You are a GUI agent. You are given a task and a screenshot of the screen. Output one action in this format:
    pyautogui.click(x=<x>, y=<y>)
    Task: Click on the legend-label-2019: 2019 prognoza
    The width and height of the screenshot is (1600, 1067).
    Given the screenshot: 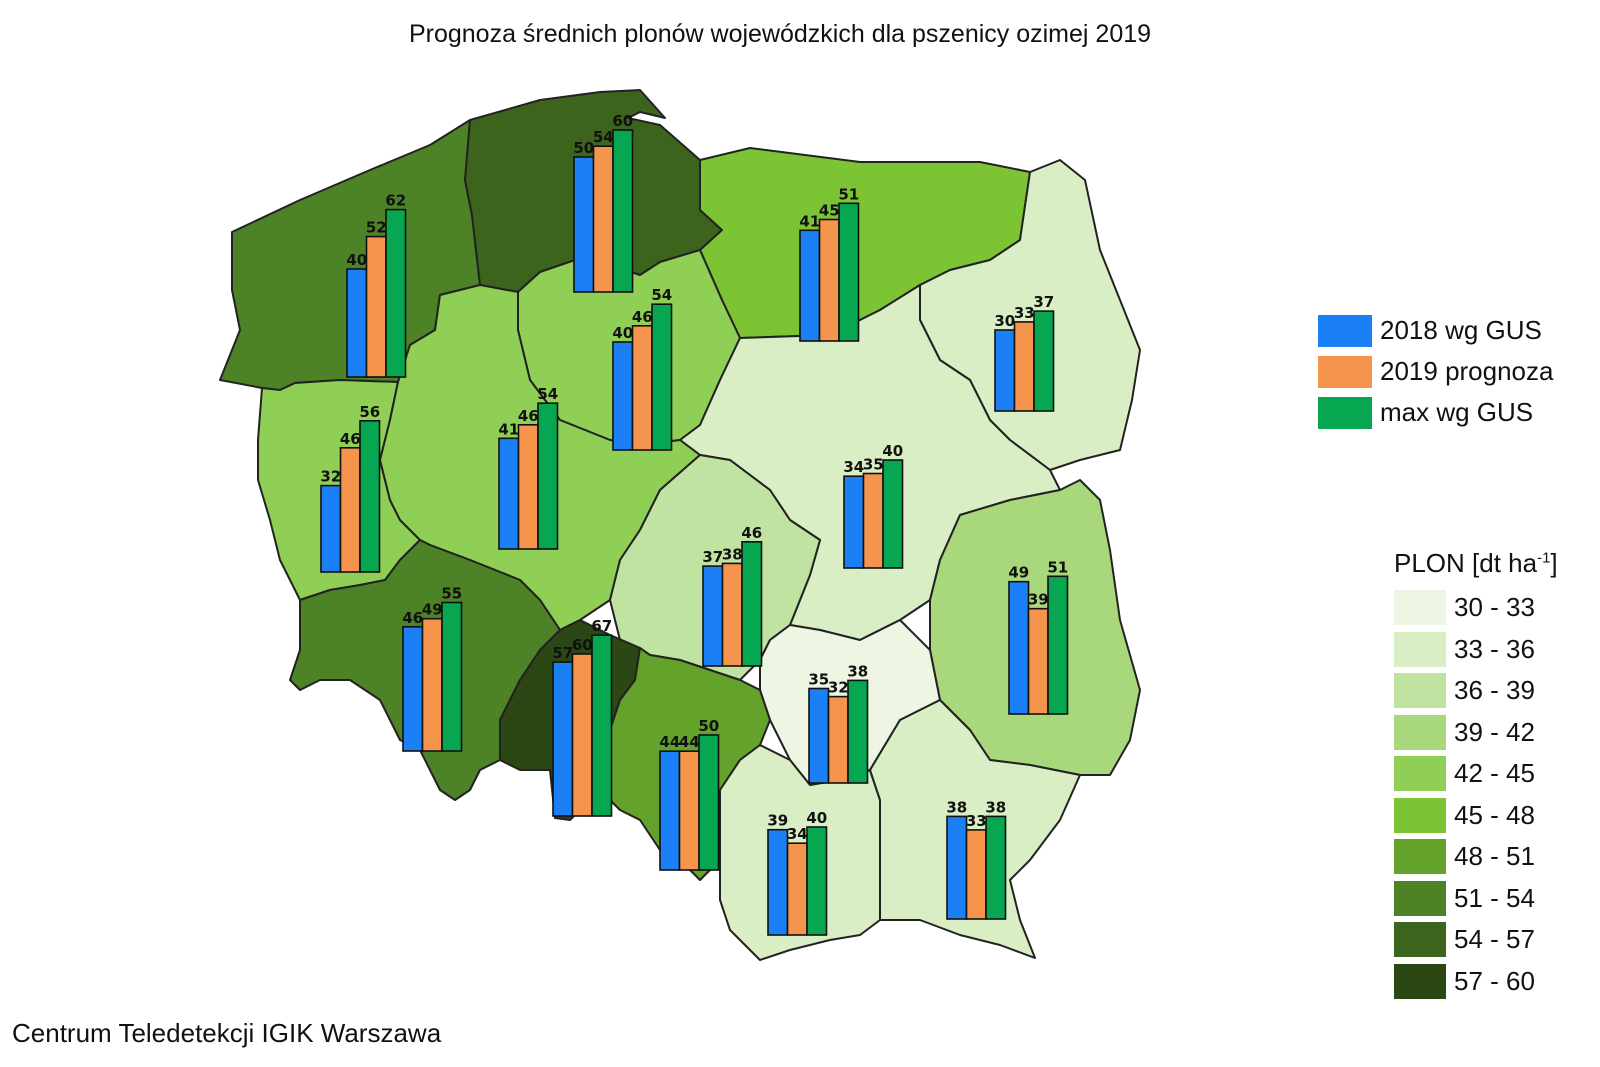 What is the action you would take?
    pyautogui.click(x=1467, y=371)
    